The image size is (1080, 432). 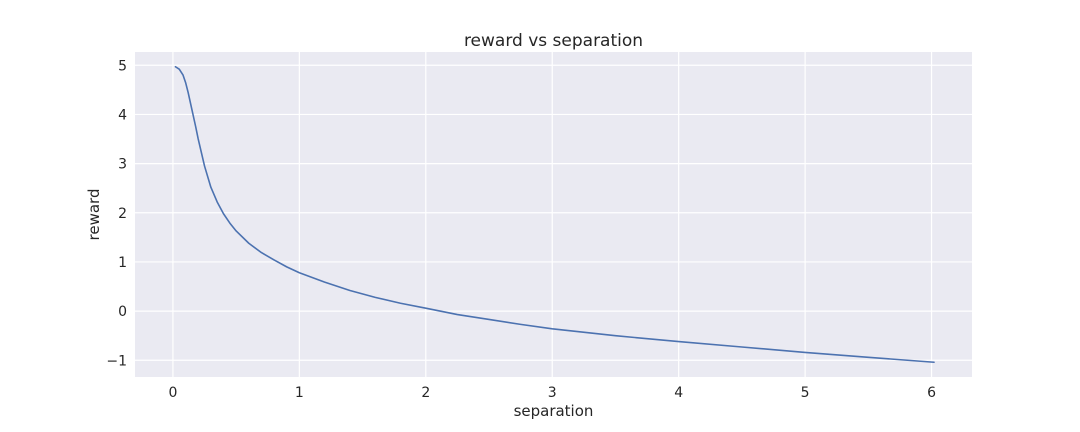 What do you see at coordinates (122, 263) in the screenshot?
I see `y-tick-label: 1` at bounding box center [122, 263].